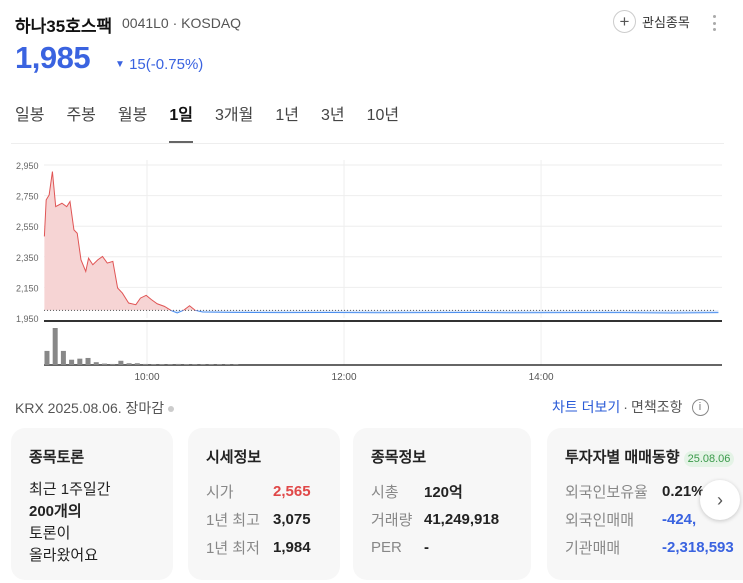 The width and height of the screenshot is (743, 583). I want to click on current-price: 1,985, so click(53, 57).